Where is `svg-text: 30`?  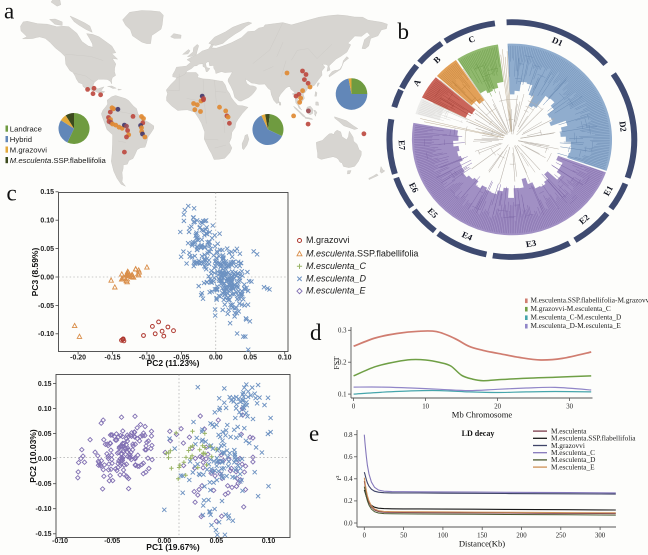
svg-text: 30 is located at coordinates (569, 407).